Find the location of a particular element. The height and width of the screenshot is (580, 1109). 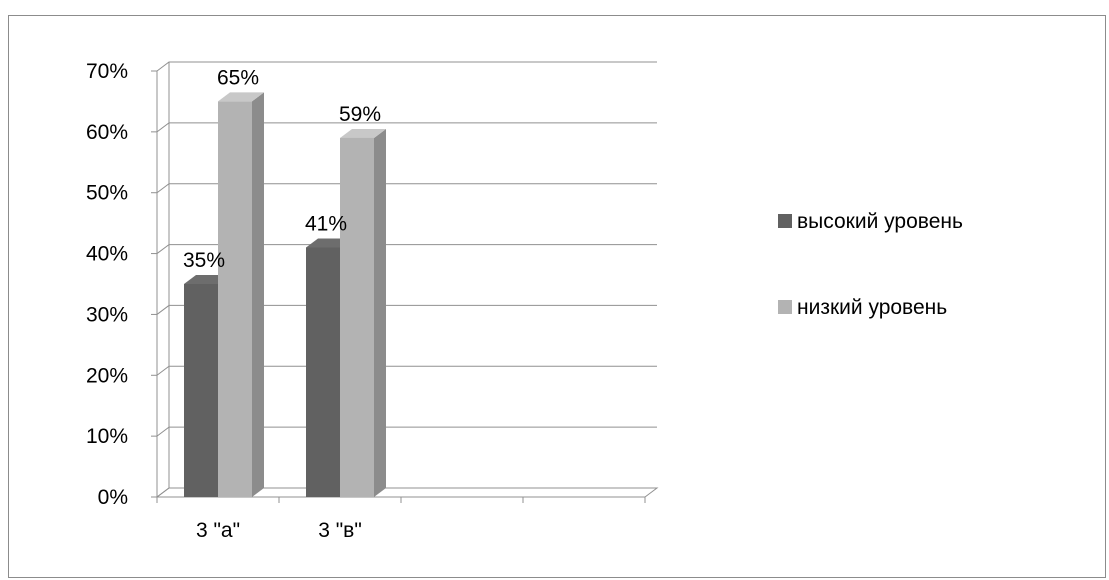

bars is located at coordinates (285, 294).